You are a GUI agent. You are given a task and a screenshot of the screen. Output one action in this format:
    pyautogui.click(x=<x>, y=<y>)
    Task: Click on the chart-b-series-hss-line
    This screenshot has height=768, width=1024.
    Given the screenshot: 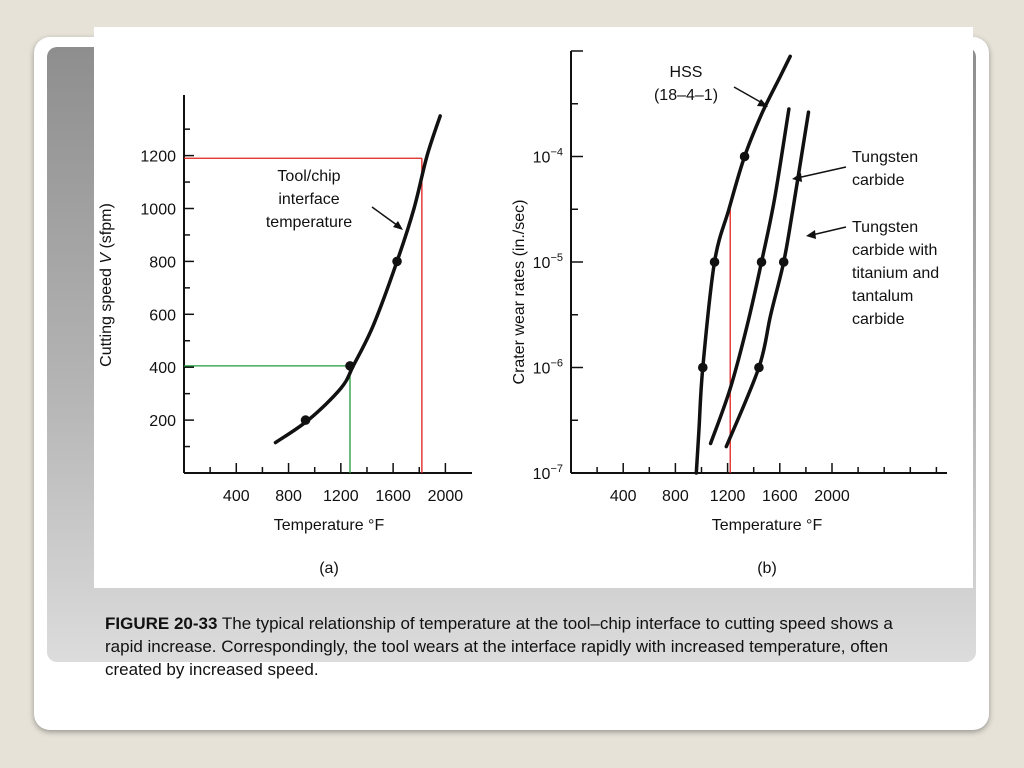 What is the action you would take?
    pyautogui.click(x=743, y=264)
    